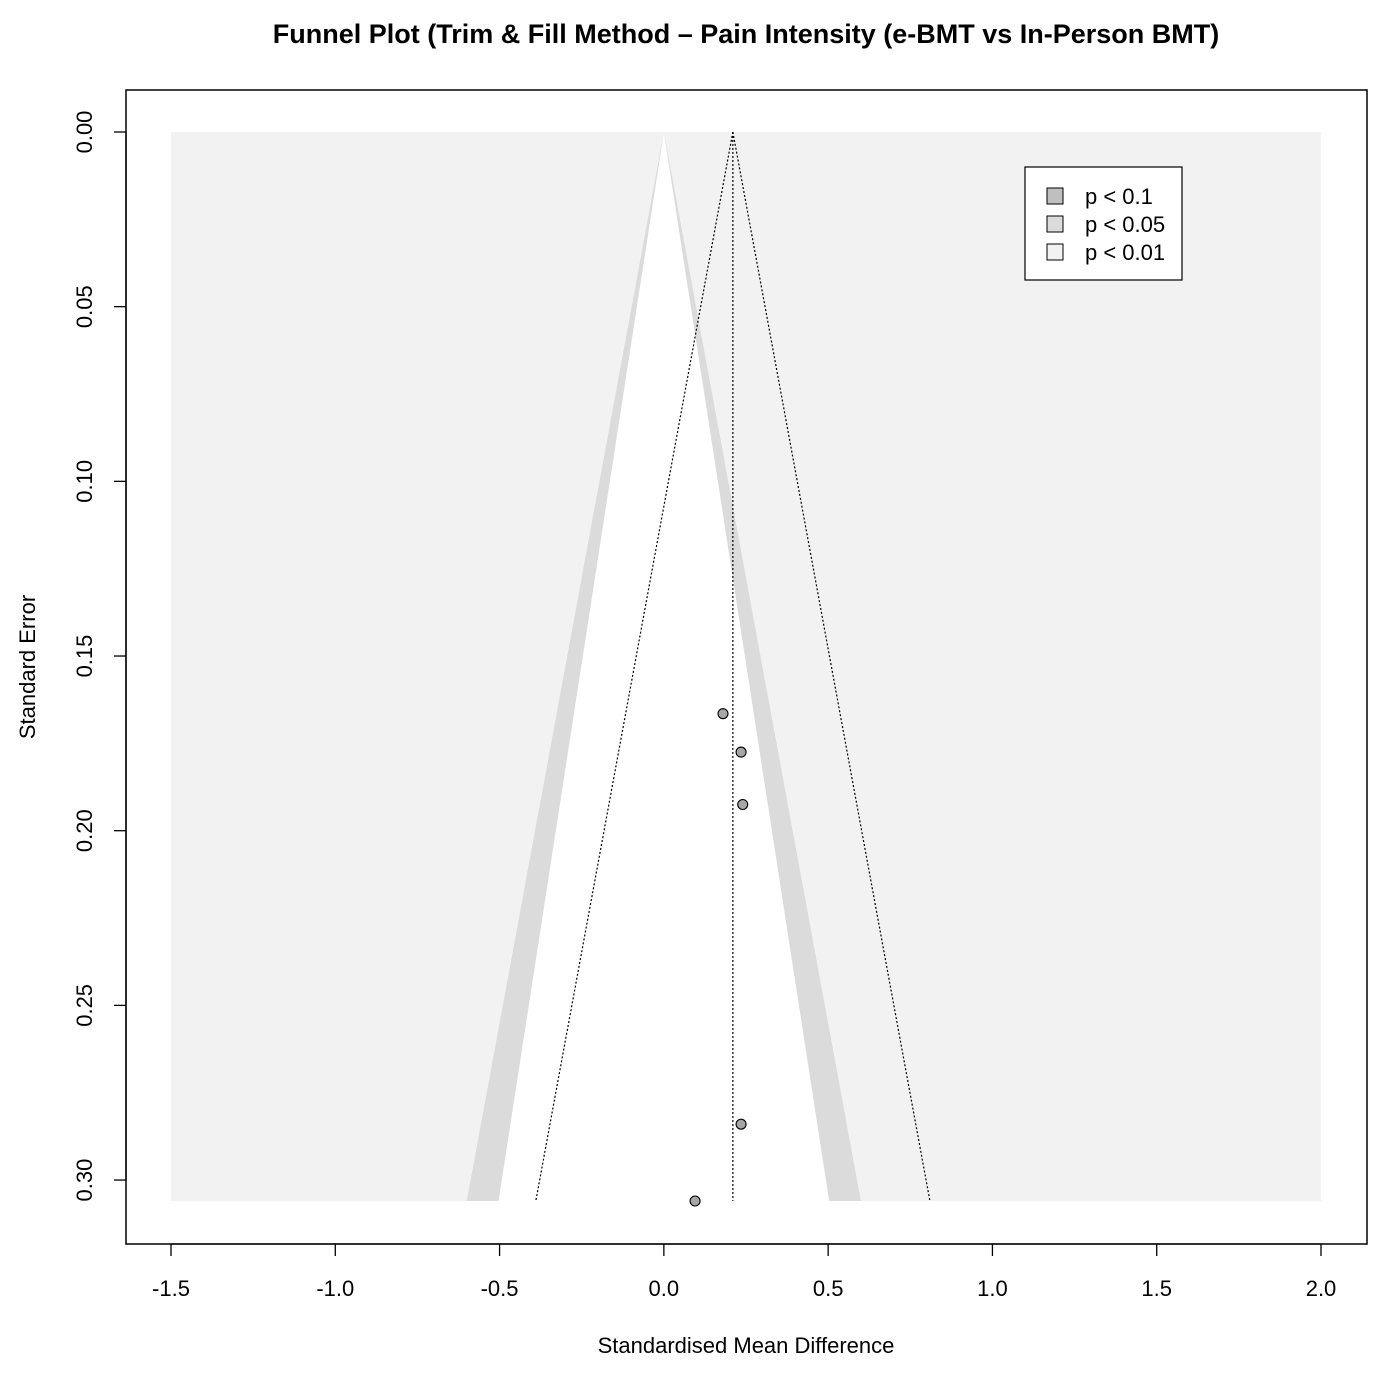 This screenshot has width=1396, height=1376. I want to click on x-tick-label: -1.5, so click(171, 1288).